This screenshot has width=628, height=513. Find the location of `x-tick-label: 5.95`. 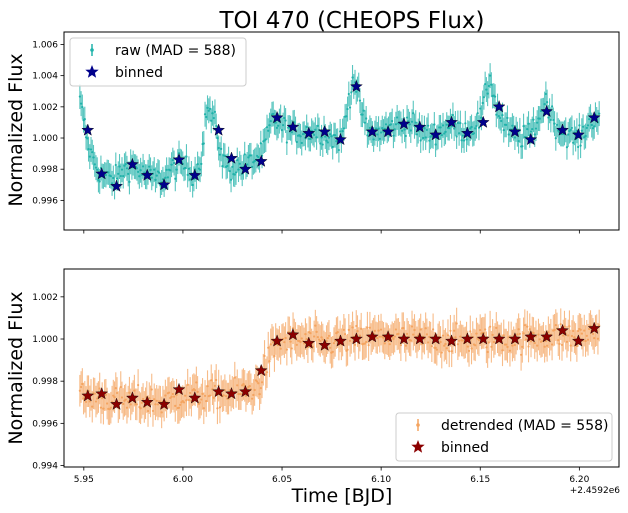

x-tick-label: 5.95 is located at coordinates (84, 480).